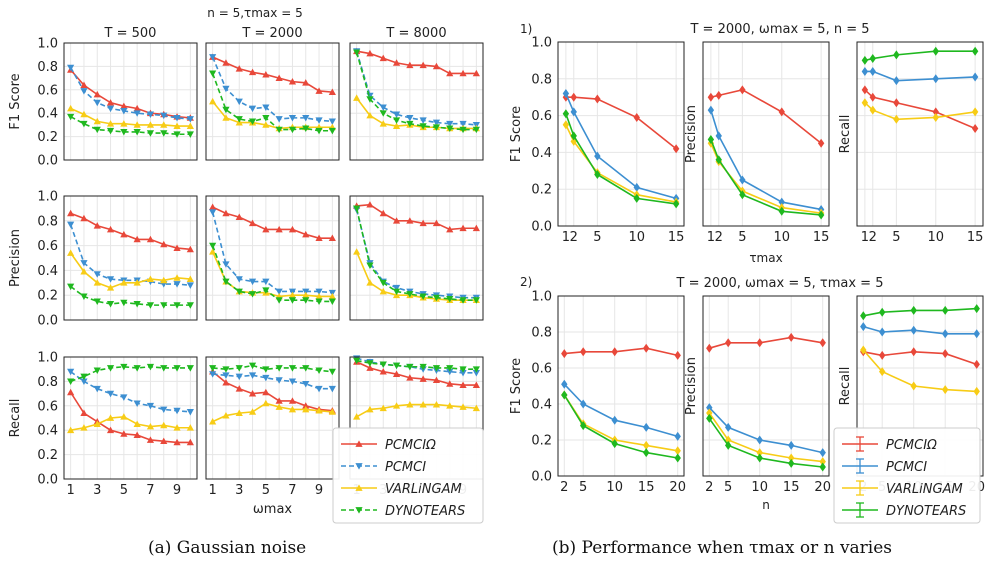 The image size is (985, 571). What do you see at coordinates (728, 445) in the screenshot?
I see `panel-b2-1-point-dynotears` at bounding box center [728, 445].